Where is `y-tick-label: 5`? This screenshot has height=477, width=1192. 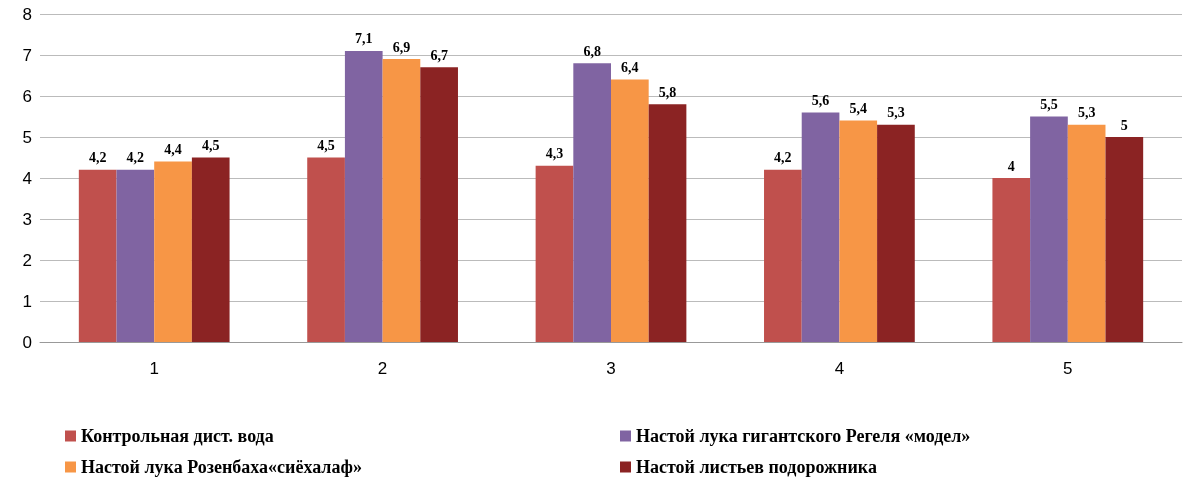
y-tick-label: 5 is located at coordinates (27, 137).